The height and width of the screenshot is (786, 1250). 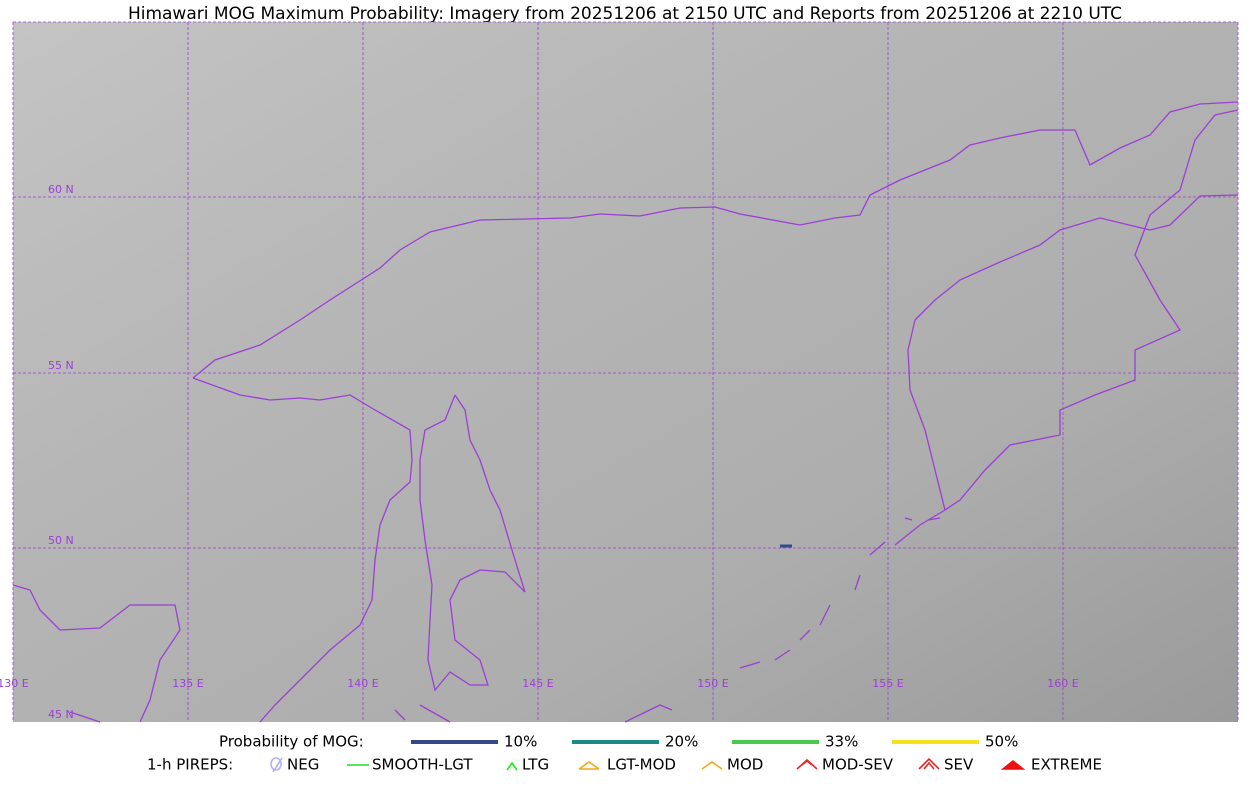 I want to click on legend-label: LGT-MOD, so click(x=641, y=765).